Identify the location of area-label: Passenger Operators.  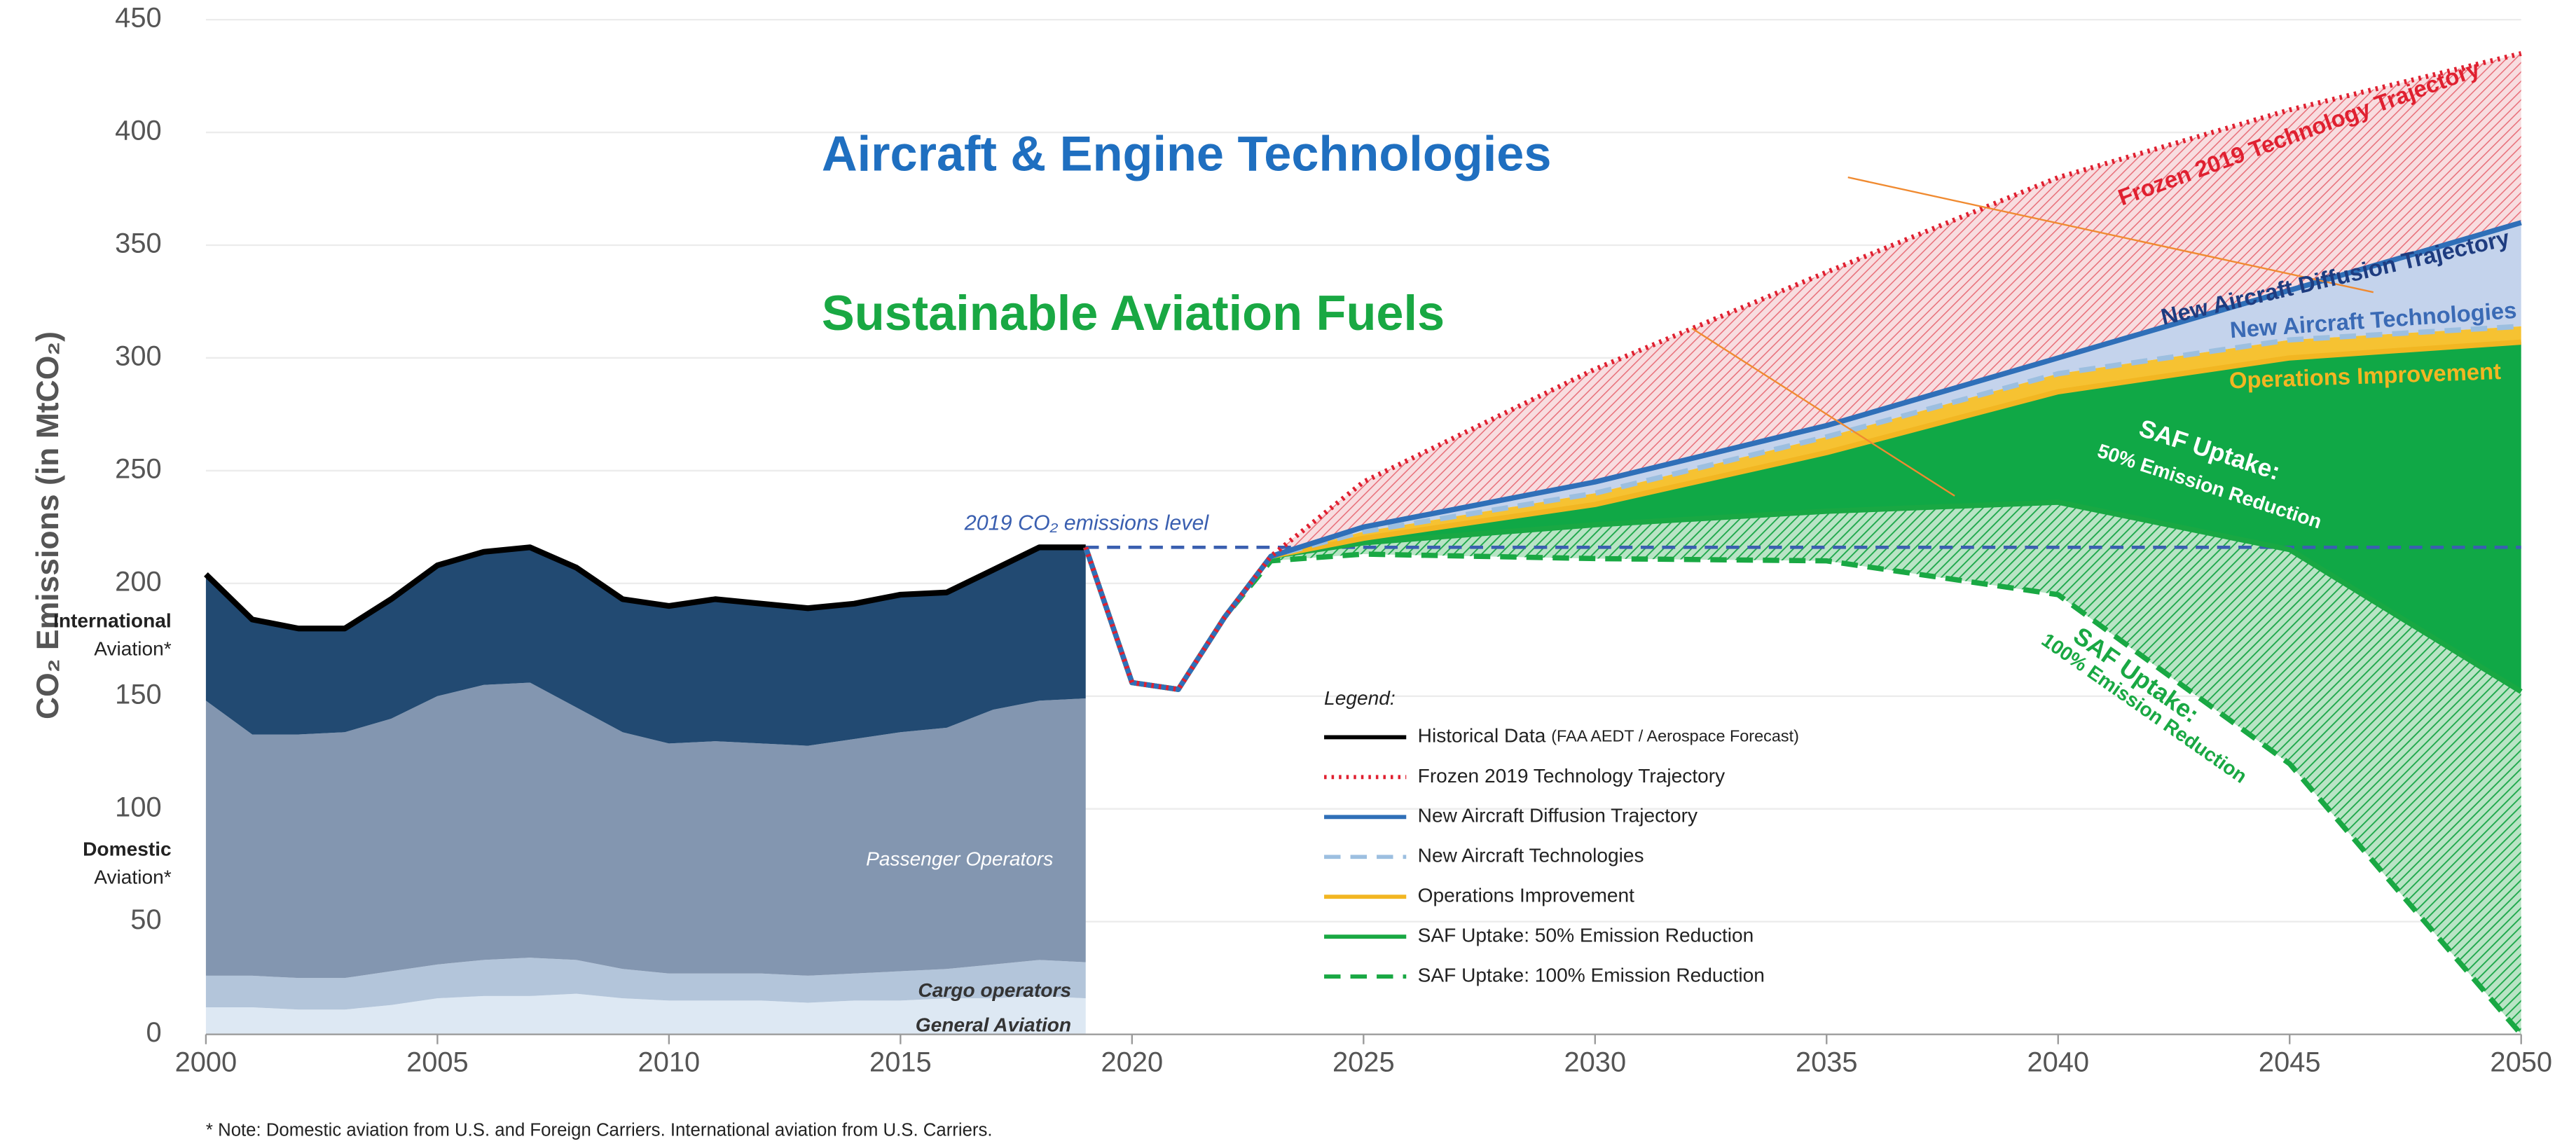
(959, 859).